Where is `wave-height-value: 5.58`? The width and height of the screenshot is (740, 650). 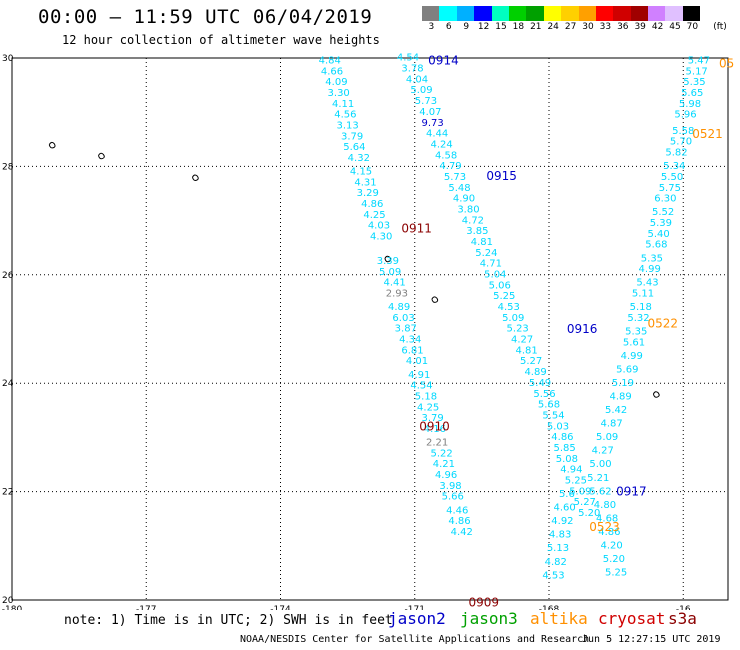
wave-height-value: 5.58 is located at coordinates (683, 131).